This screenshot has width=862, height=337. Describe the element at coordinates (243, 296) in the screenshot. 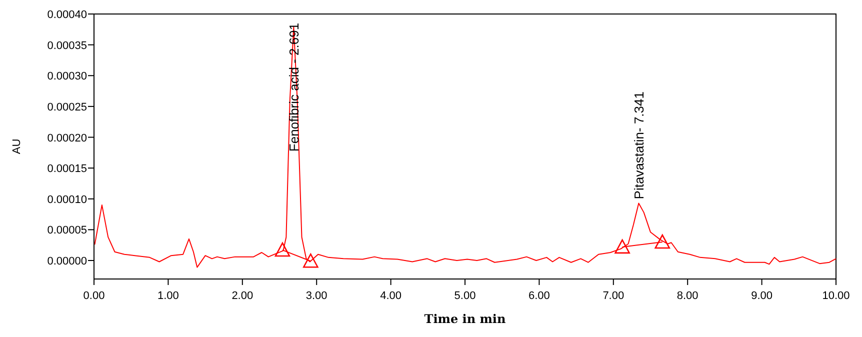

I see `x-tick-label: 2.00` at that location.